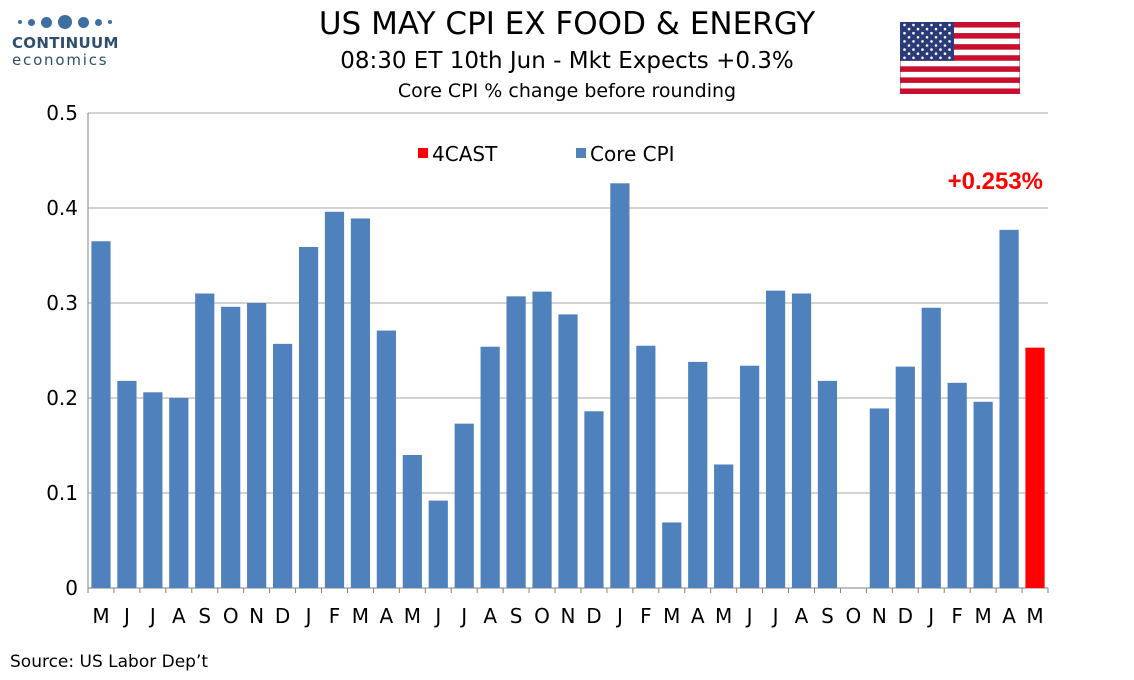 The image size is (1134, 680). What do you see at coordinates (60, 60) in the screenshot?
I see `logo-sub: economics` at bounding box center [60, 60].